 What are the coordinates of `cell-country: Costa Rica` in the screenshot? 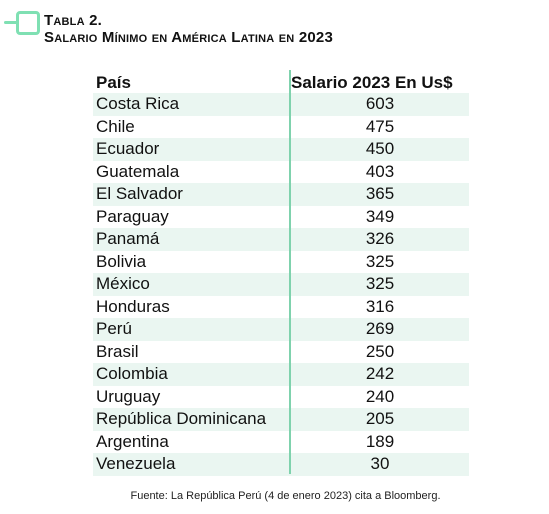 It's located at (138, 104).